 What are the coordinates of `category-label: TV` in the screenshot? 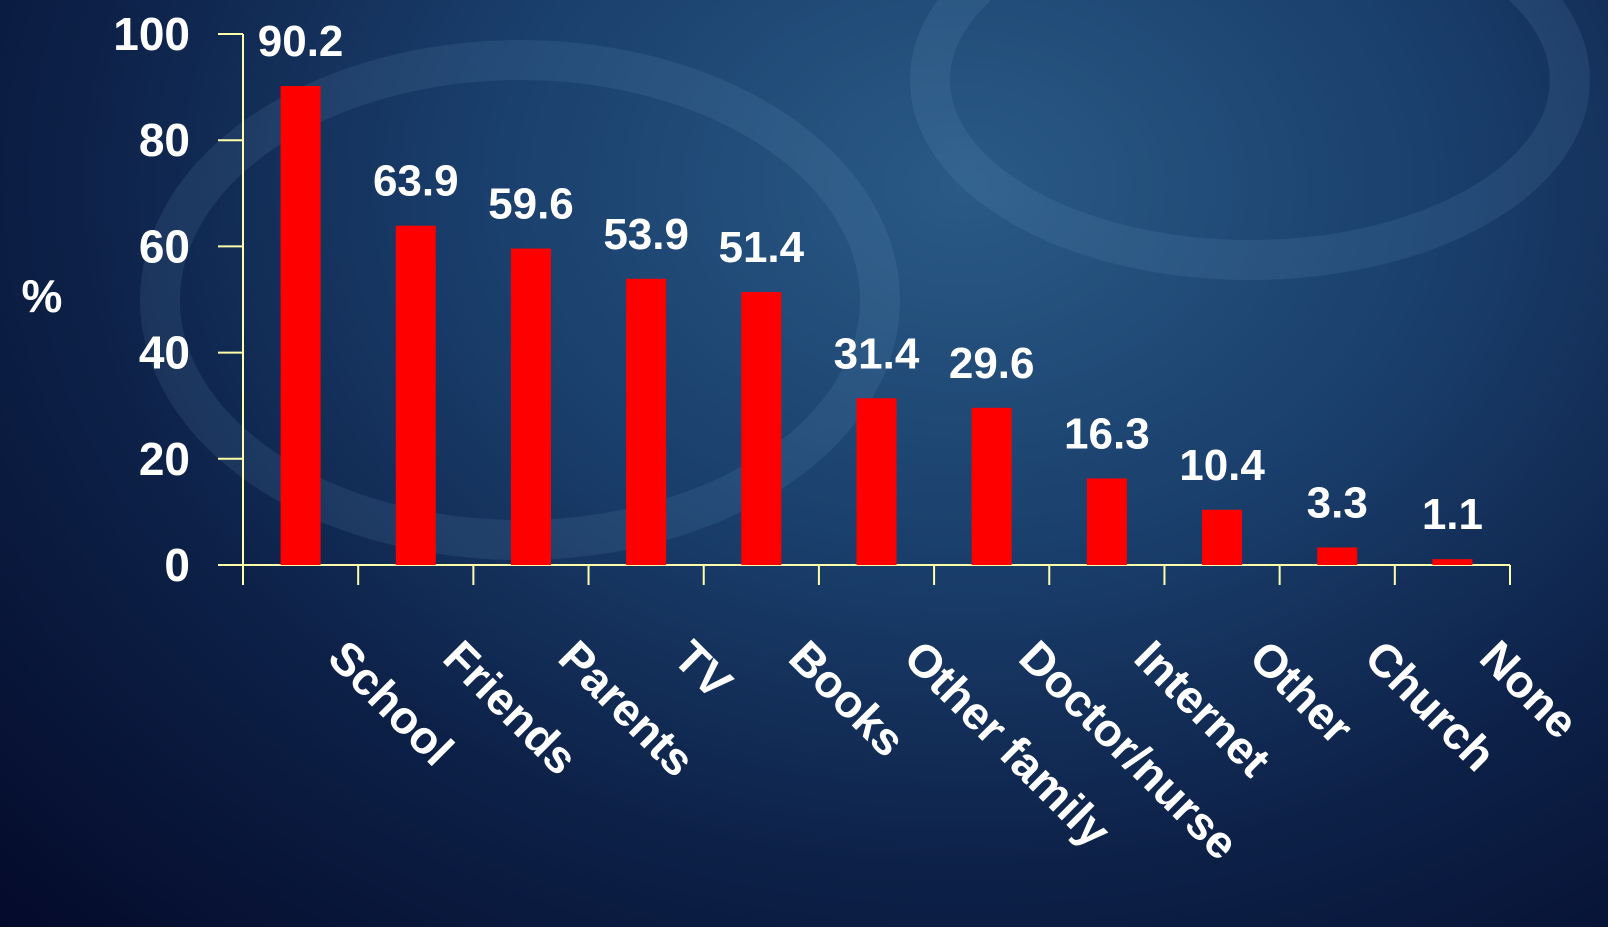 It's located at (703, 669).